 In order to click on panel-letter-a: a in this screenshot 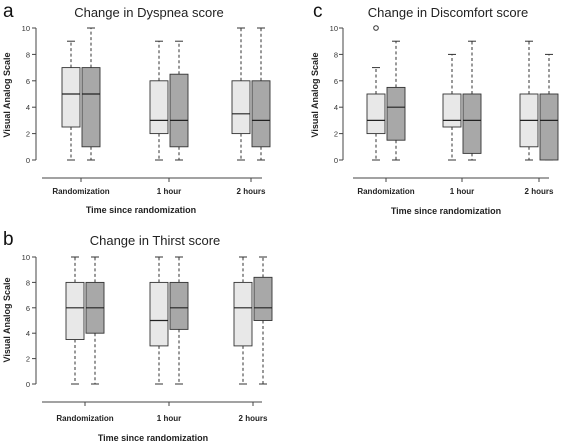, I will do `click(8, 11)`.